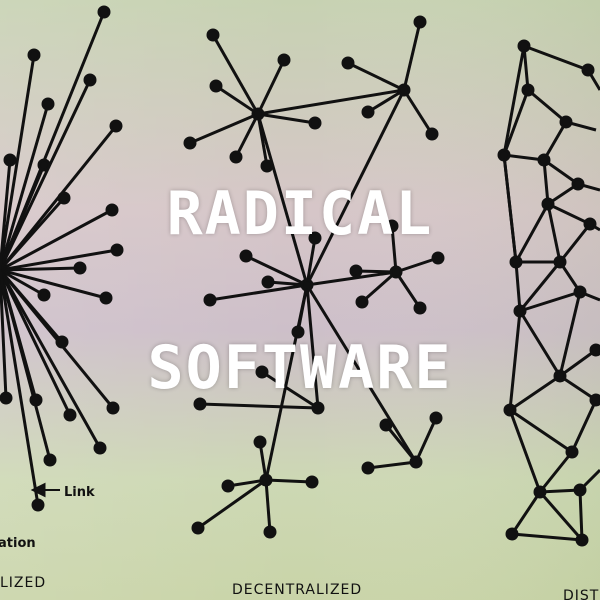 Image resolution: width=600 pixels, height=600 pixels. Describe the element at coordinates (300, 214) in the screenshot. I see `title-line-1: RADICAL` at that location.